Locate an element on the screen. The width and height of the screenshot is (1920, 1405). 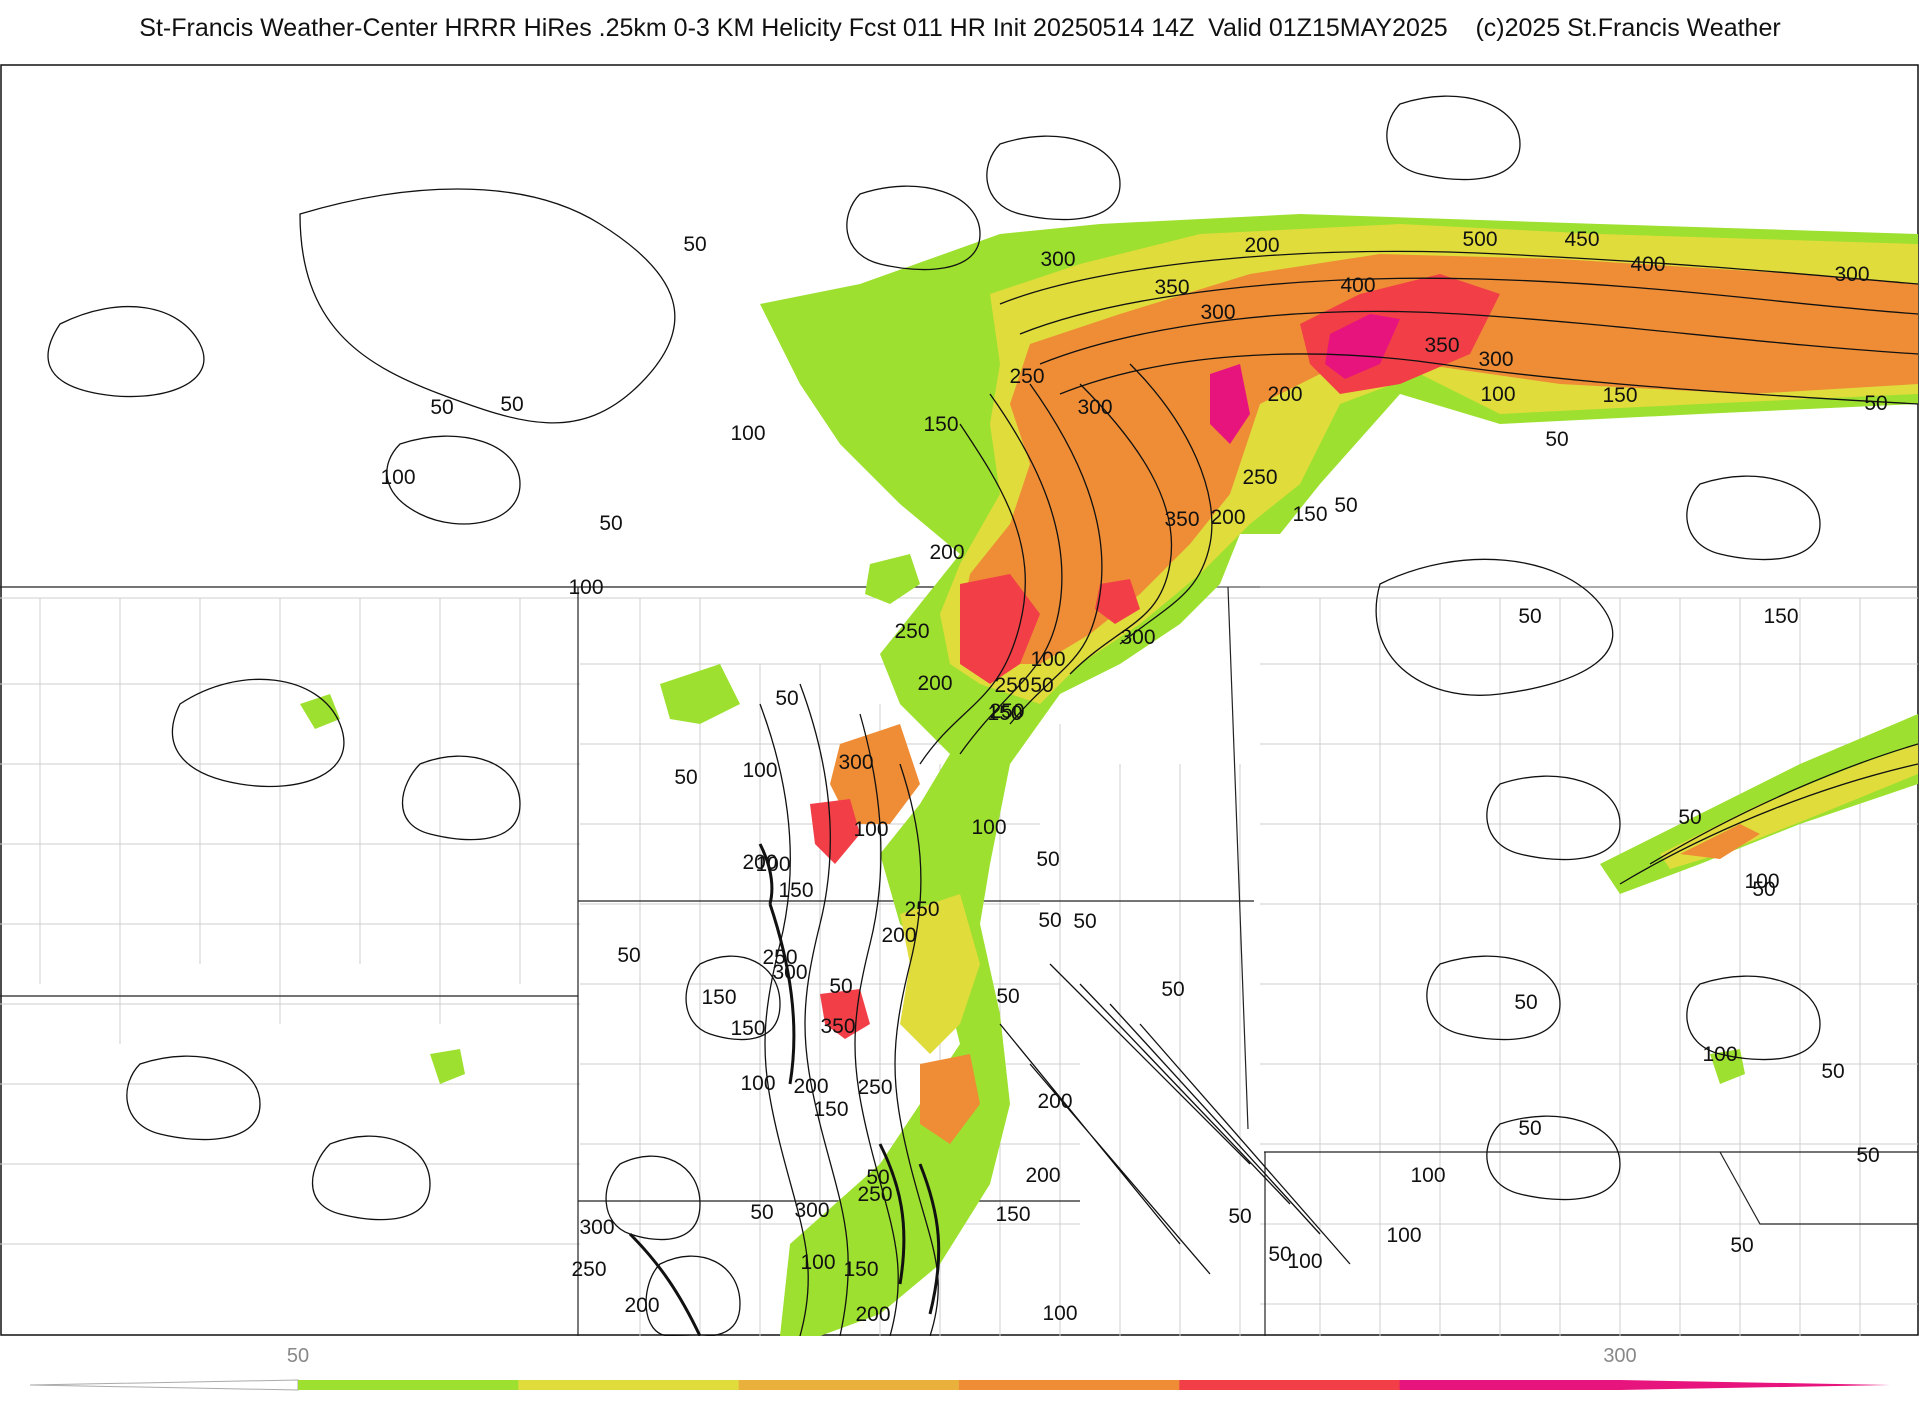
shade-orange-mid is located at coordinates (875, 774).